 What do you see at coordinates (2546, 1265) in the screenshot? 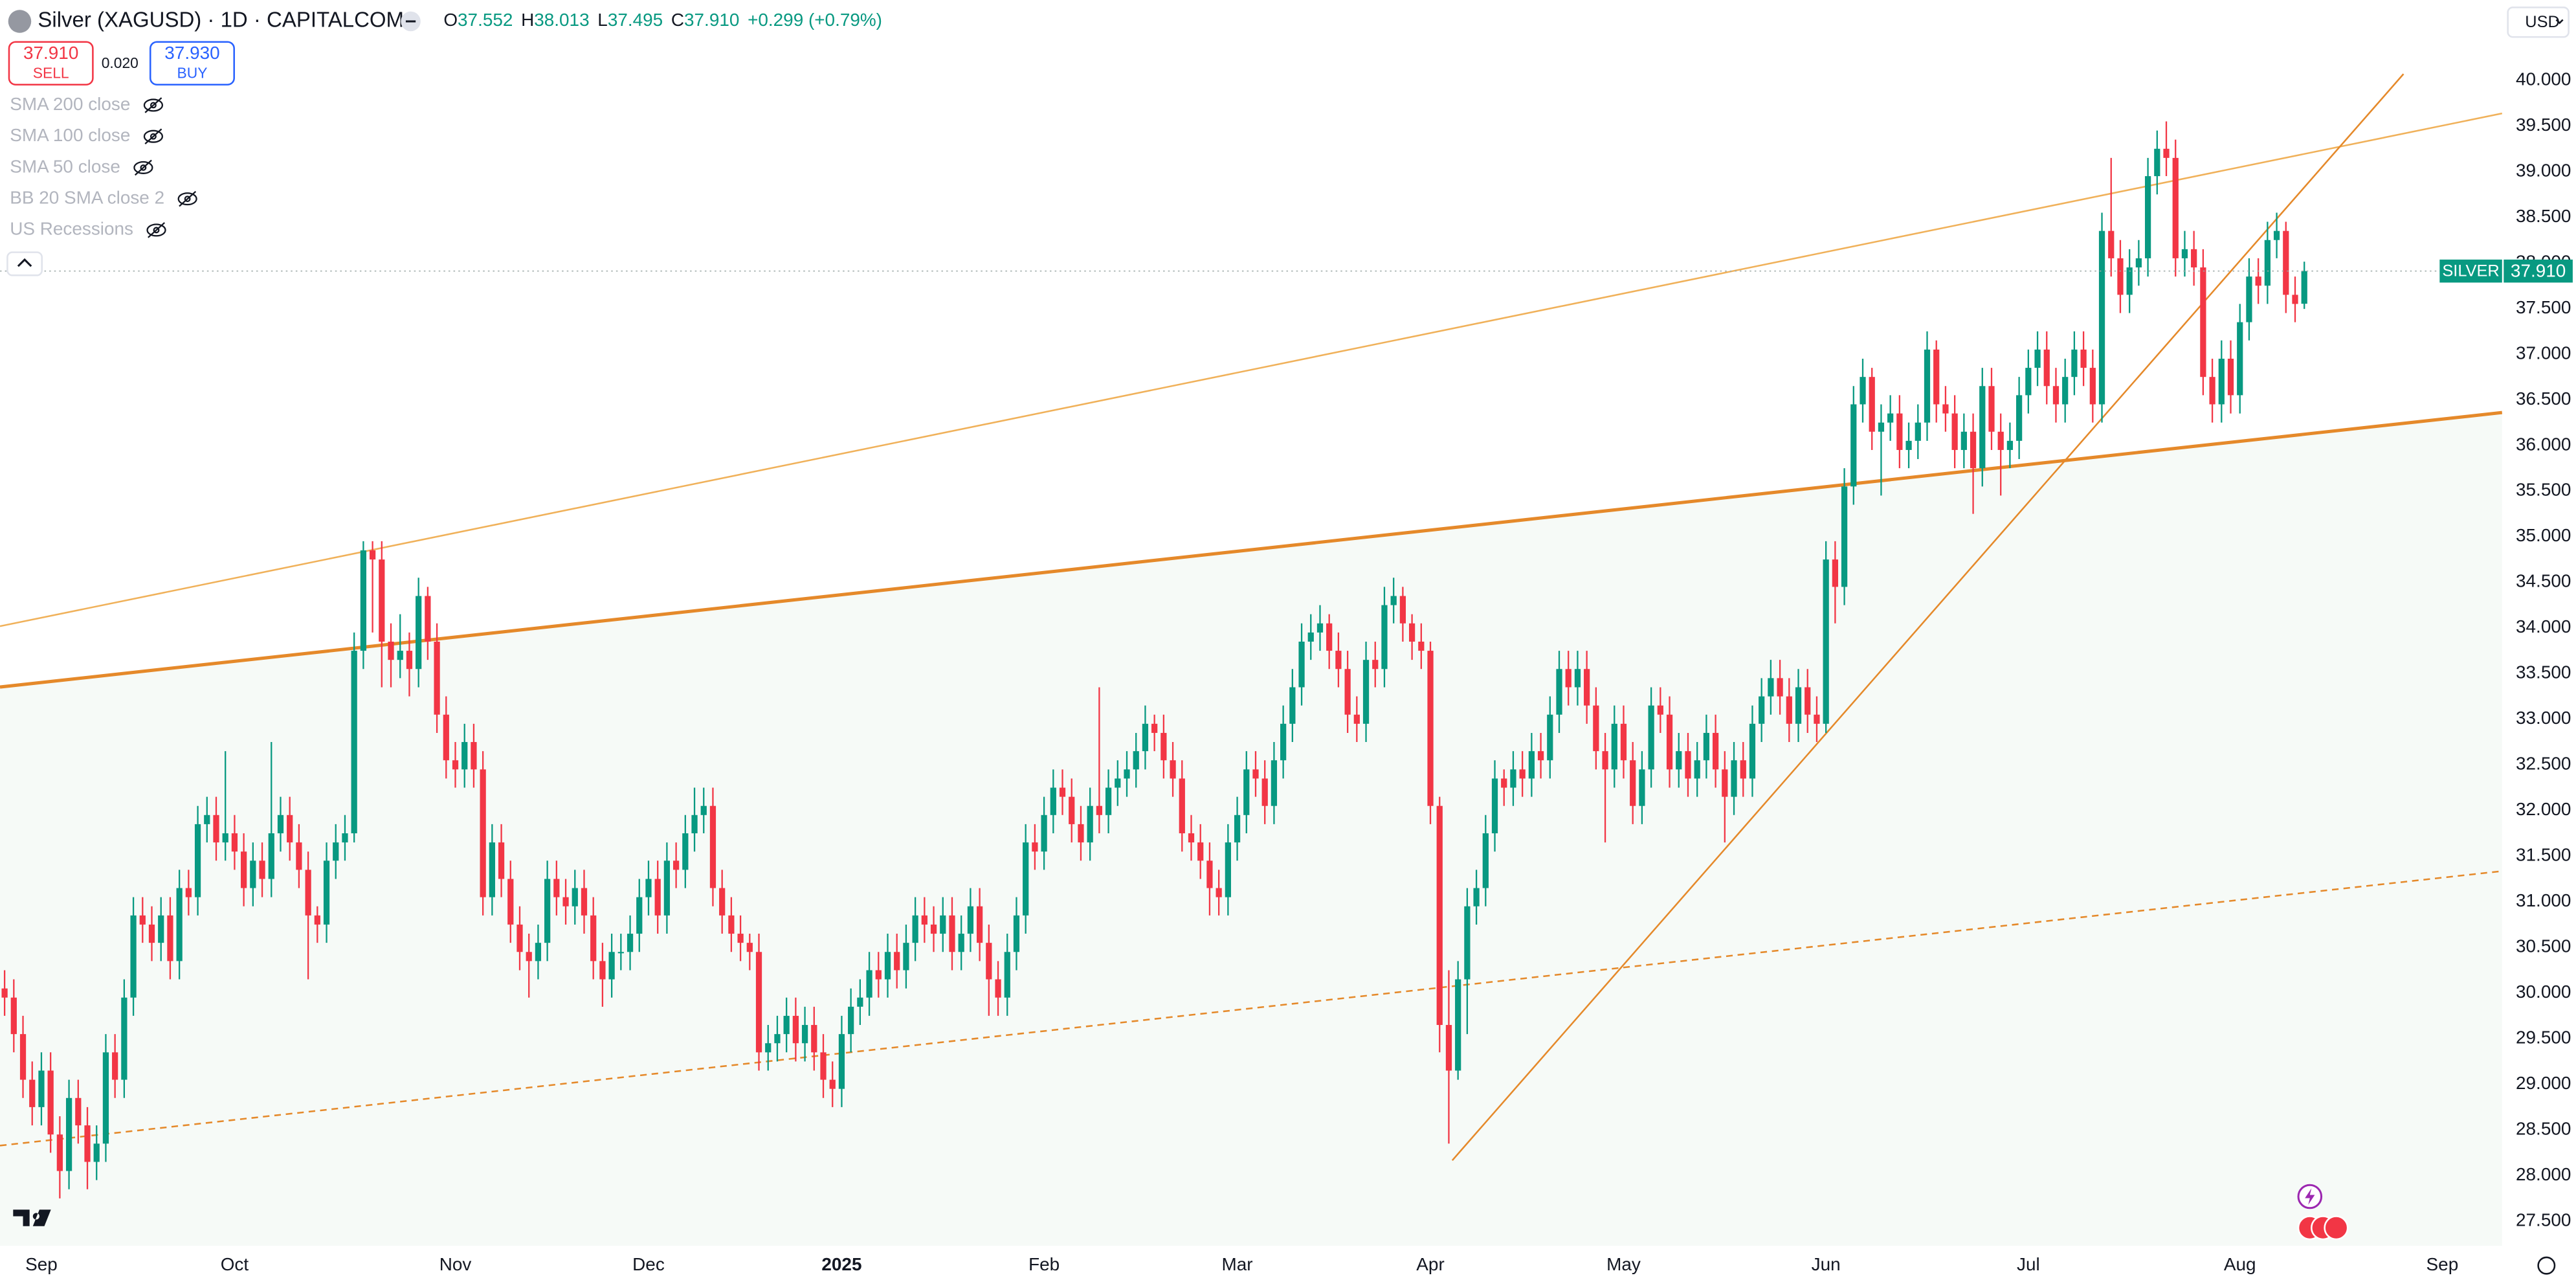
I see `settings-icon` at bounding box center [2546, 1265].